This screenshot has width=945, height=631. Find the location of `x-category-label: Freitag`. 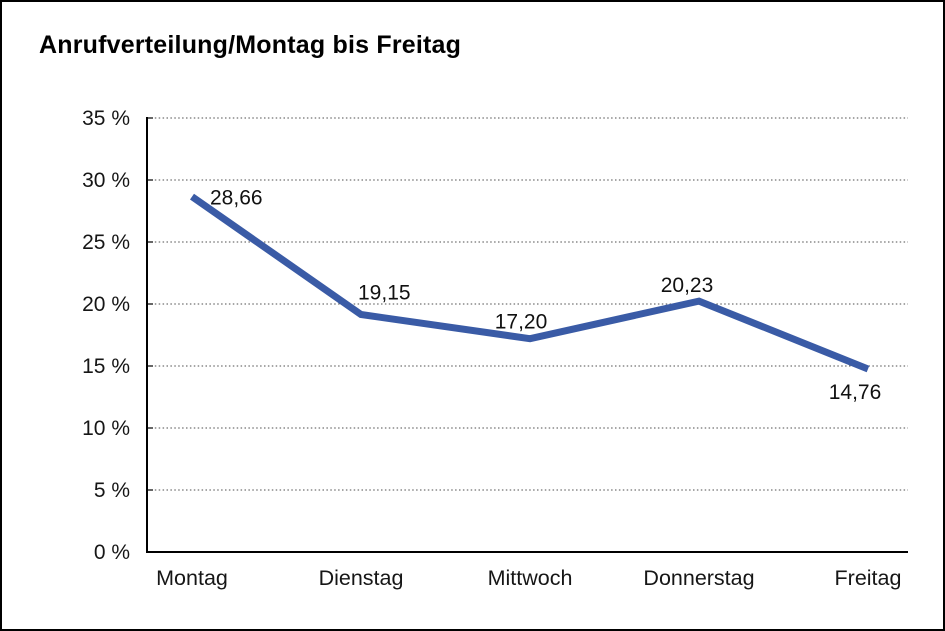

x-category-label: Freitag is located at coordinates (868, 578).